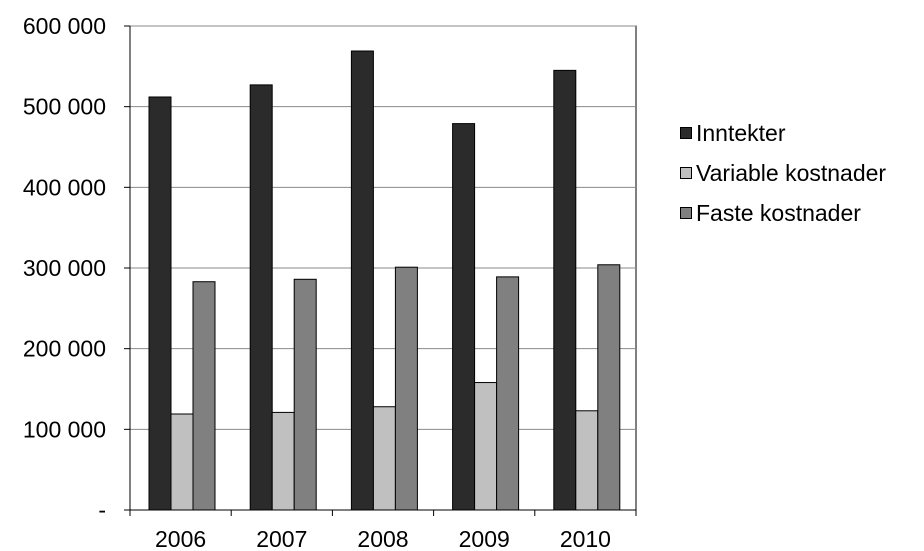 The height and width of the screenshot is (551, 924). What do you see at coordinates (305, 394) in the screenshot?
I see `bar-faste-kostnader-2007` at bounding box center [305, 394].